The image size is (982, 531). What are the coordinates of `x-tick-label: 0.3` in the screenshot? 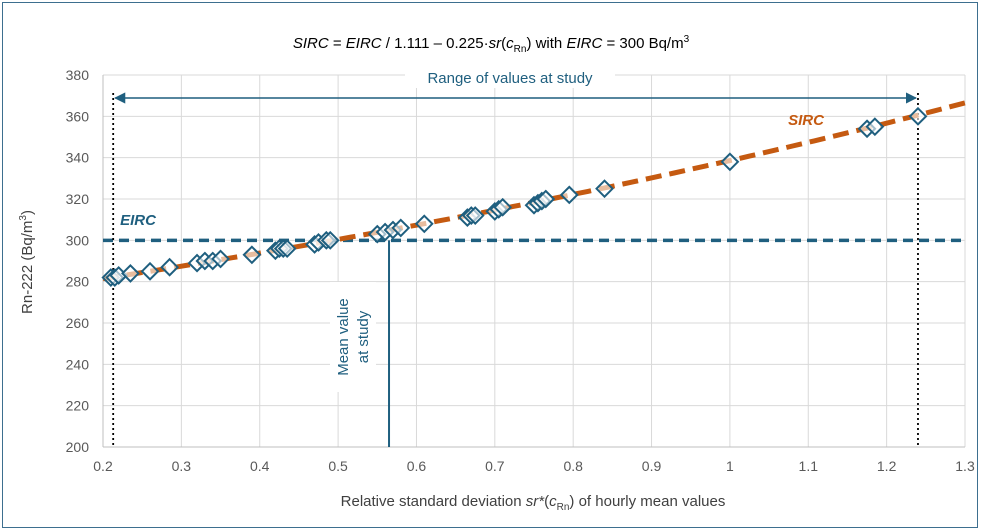 It's located at (182, 466).